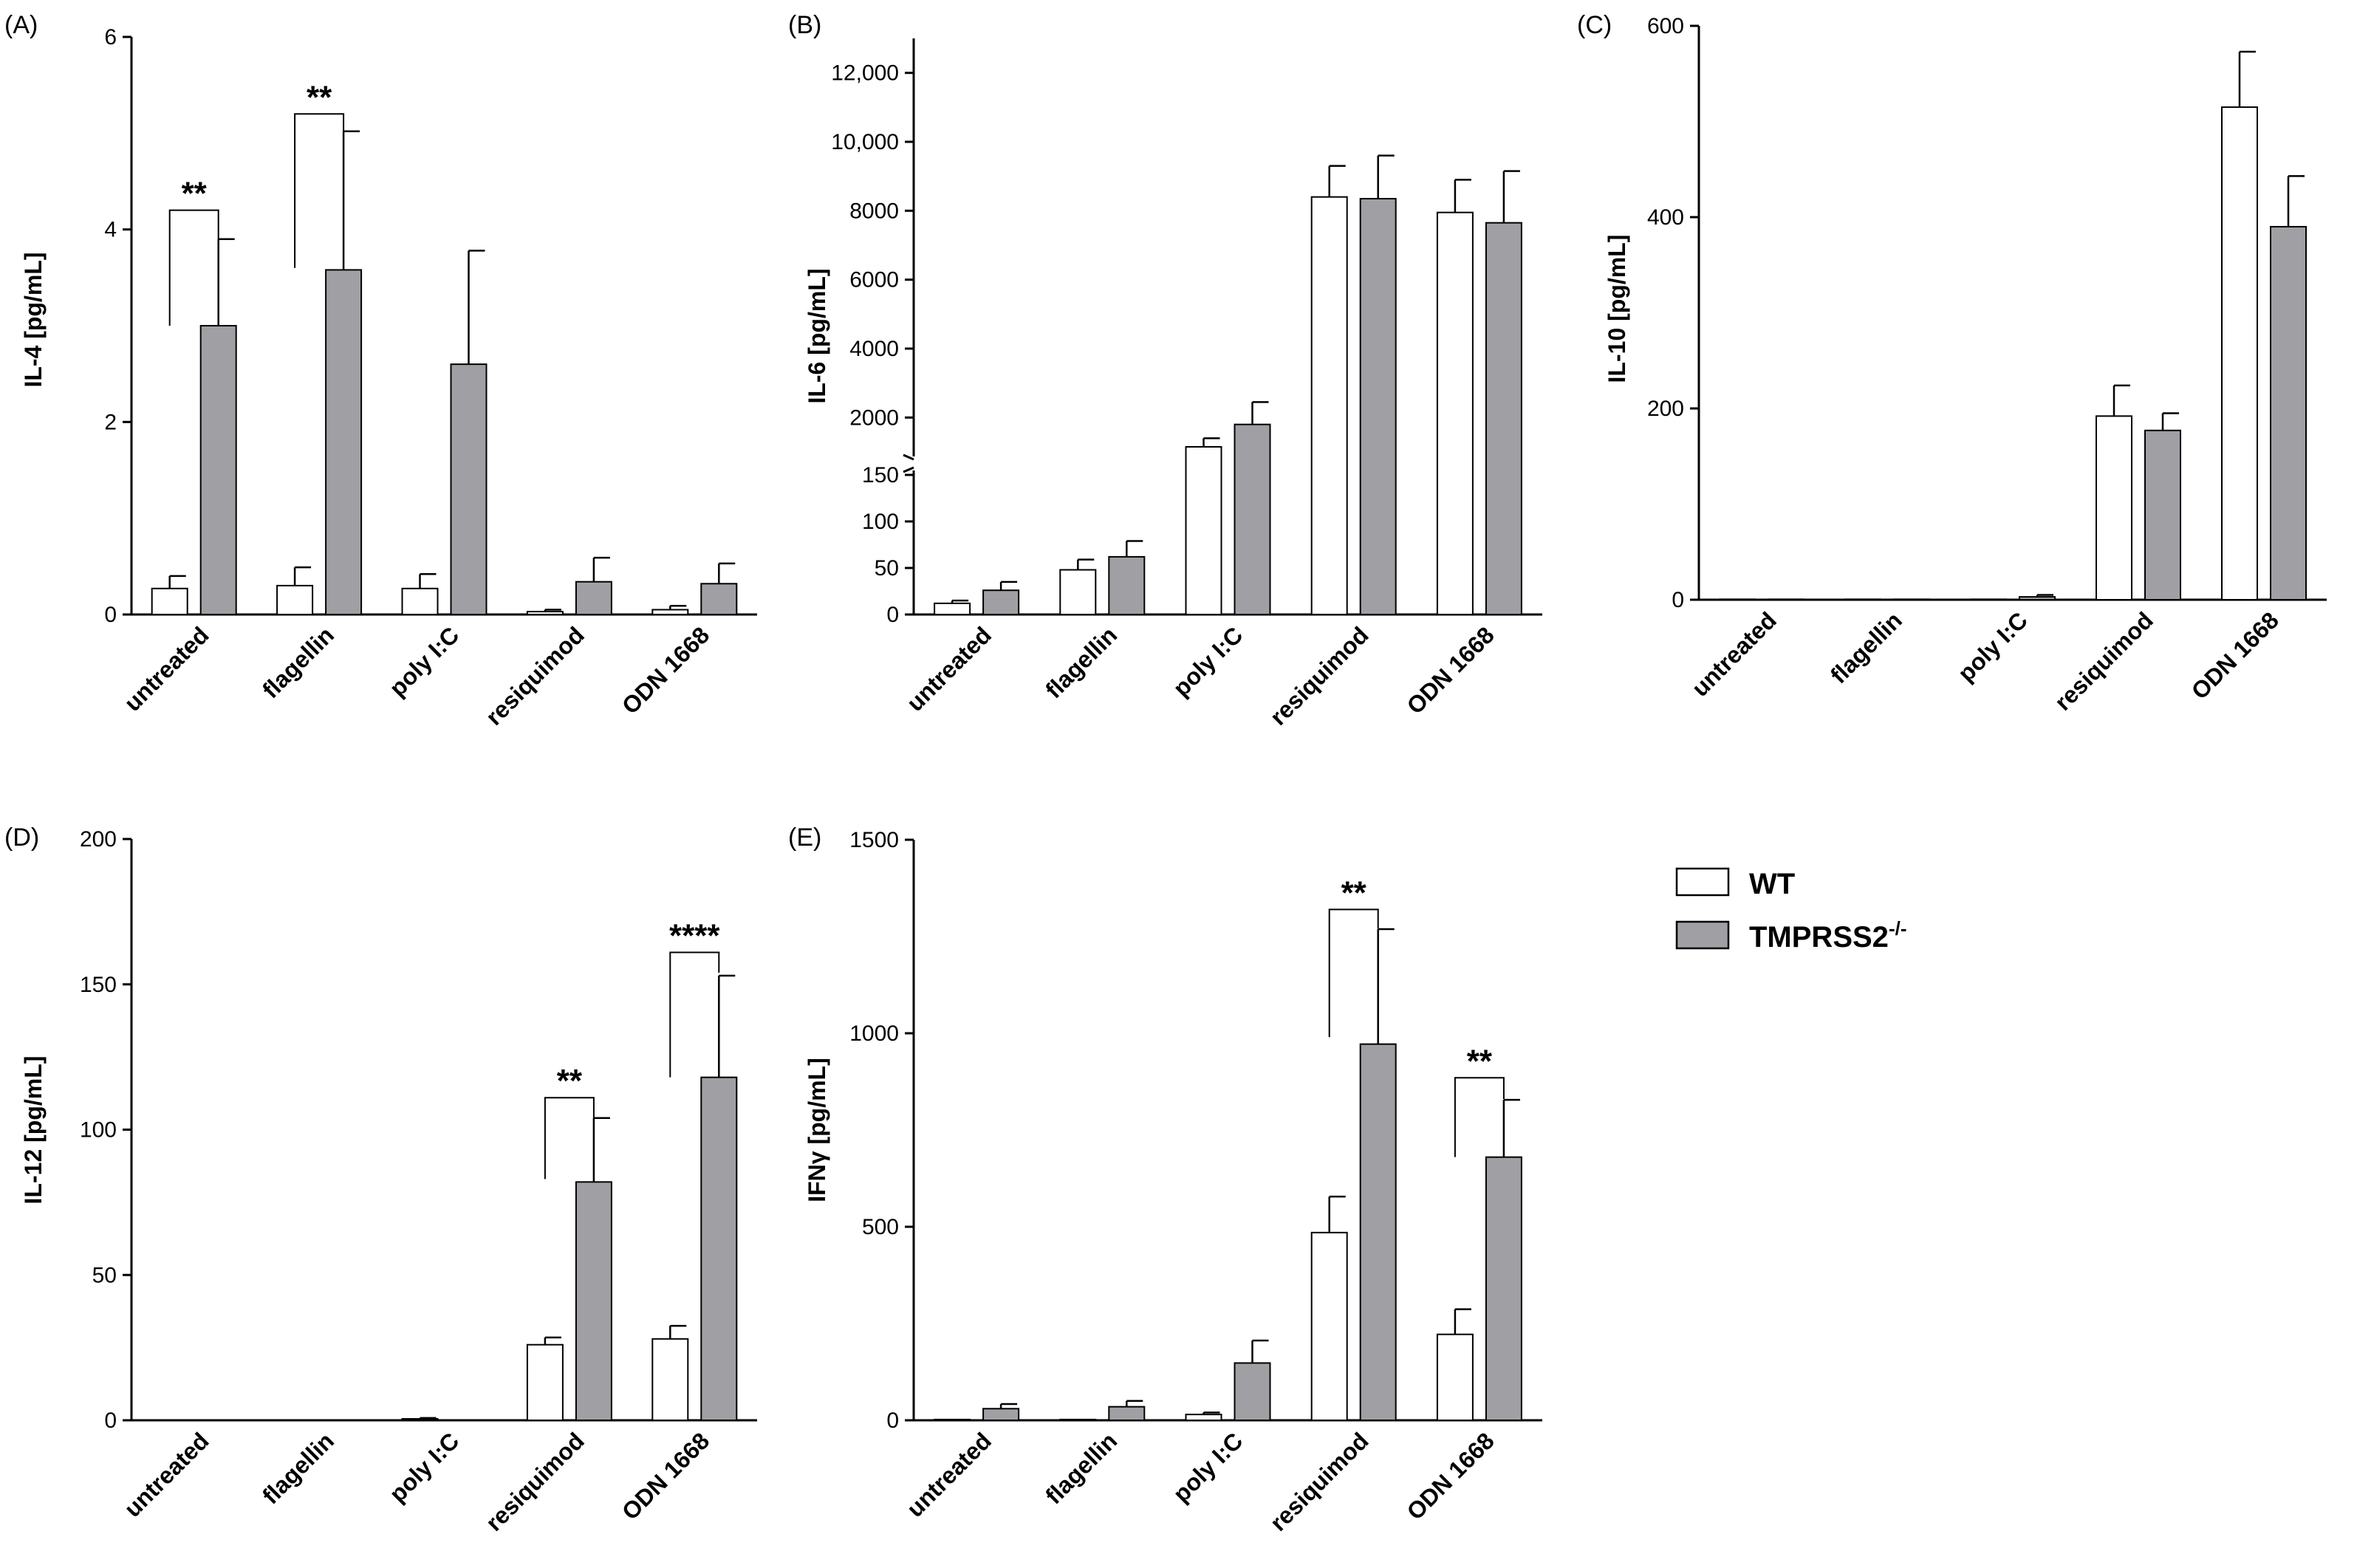 This screenshot has height=1568, width=2357. Describe the element at coordinates (874, 417) in the screenshot. I see `y-tick-label-b: 2000` at that location.